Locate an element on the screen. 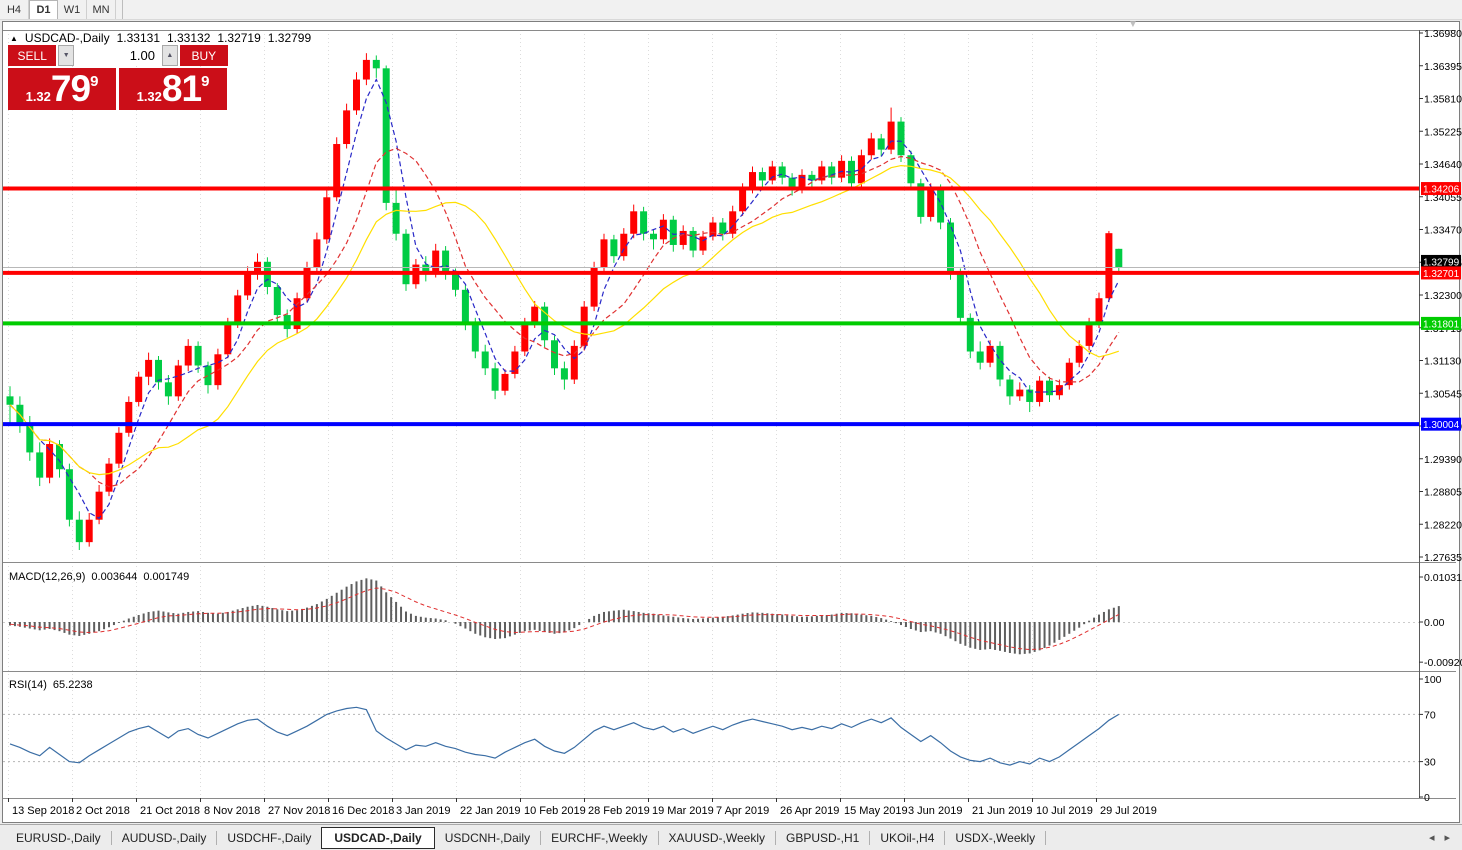 The width and height of the screenshot is (1462, 850). tab-eurchf-weekly: EURCHF-,Weekly is located at coordinates (599, 837).